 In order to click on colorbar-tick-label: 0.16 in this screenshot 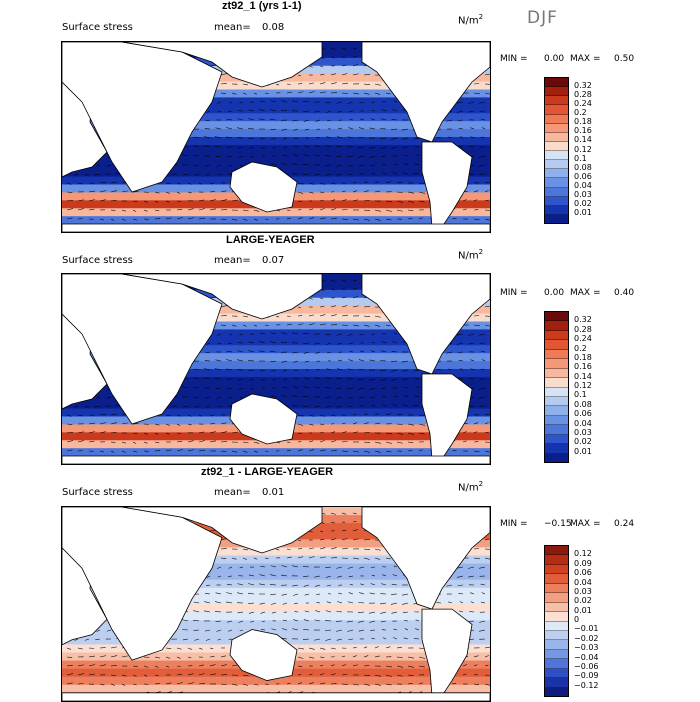, I will do `click(583, 130)`.